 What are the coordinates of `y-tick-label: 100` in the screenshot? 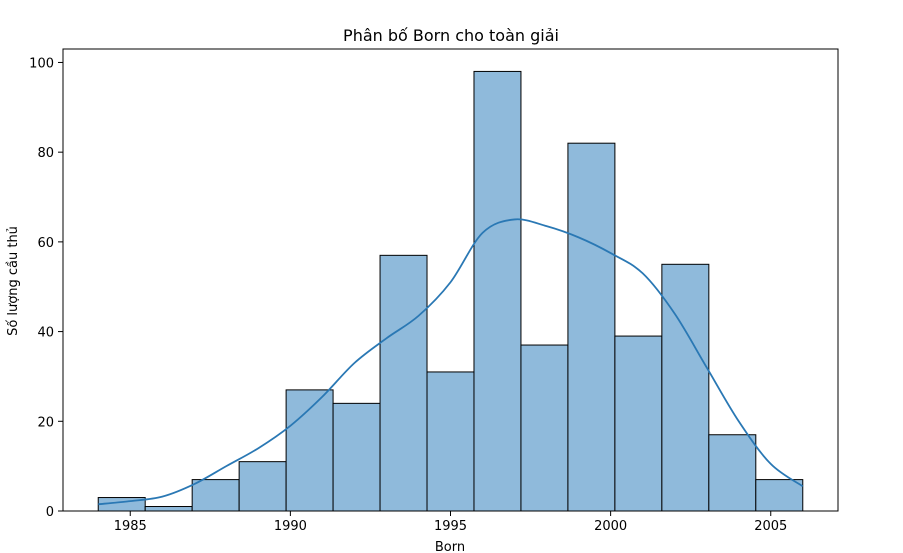 It's located at (41, 63).